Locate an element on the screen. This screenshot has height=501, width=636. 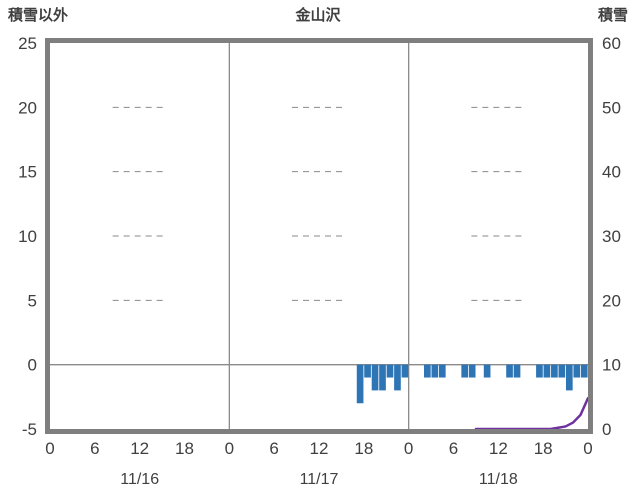
right-axis-tick-label: 10 is located at coordinates (611, 365).